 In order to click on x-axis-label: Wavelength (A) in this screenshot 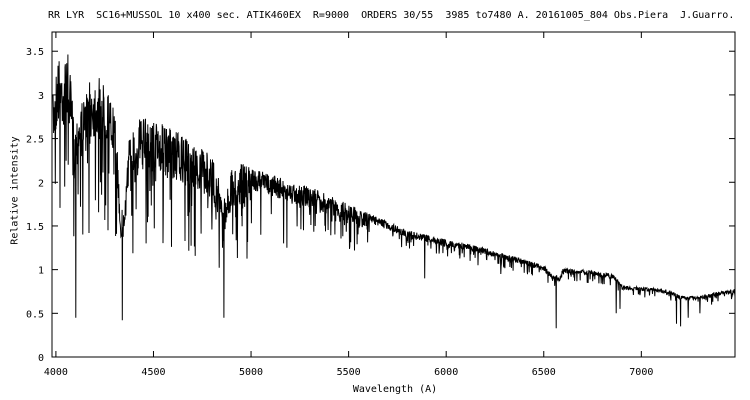, I will do `click(395, 389)`.